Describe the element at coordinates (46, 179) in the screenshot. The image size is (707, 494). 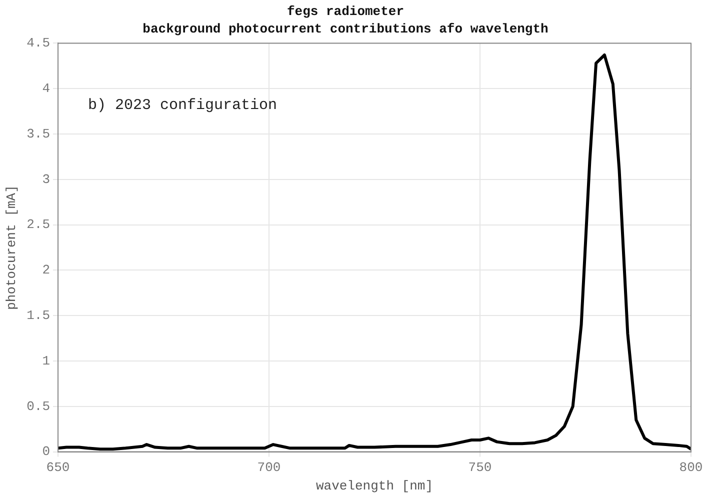
I see `y-tick-label: 3` at that location.